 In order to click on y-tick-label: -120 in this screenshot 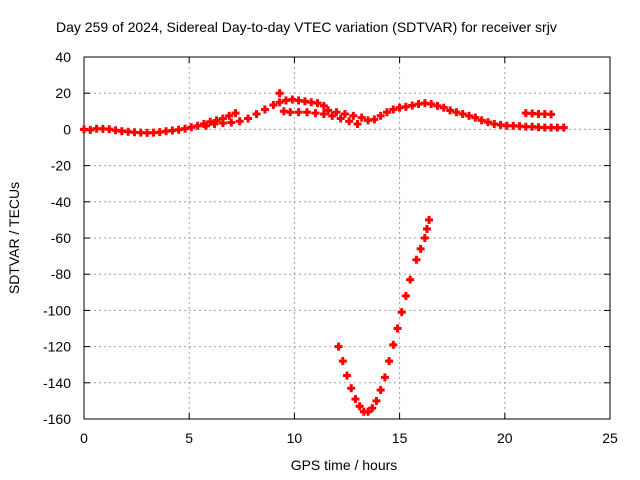, I will do `click(57, 347)`.